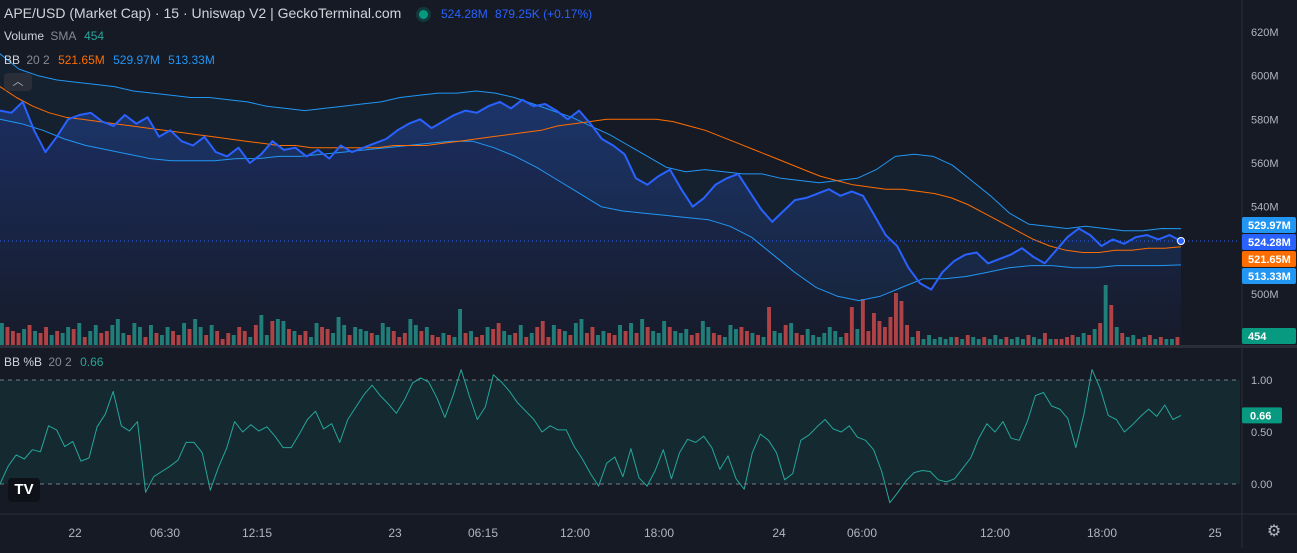  What do you see at coordinates (483, 533) in the screenshot?
I see `time-axis-label: 06:15` at bounding box center [483, 533].